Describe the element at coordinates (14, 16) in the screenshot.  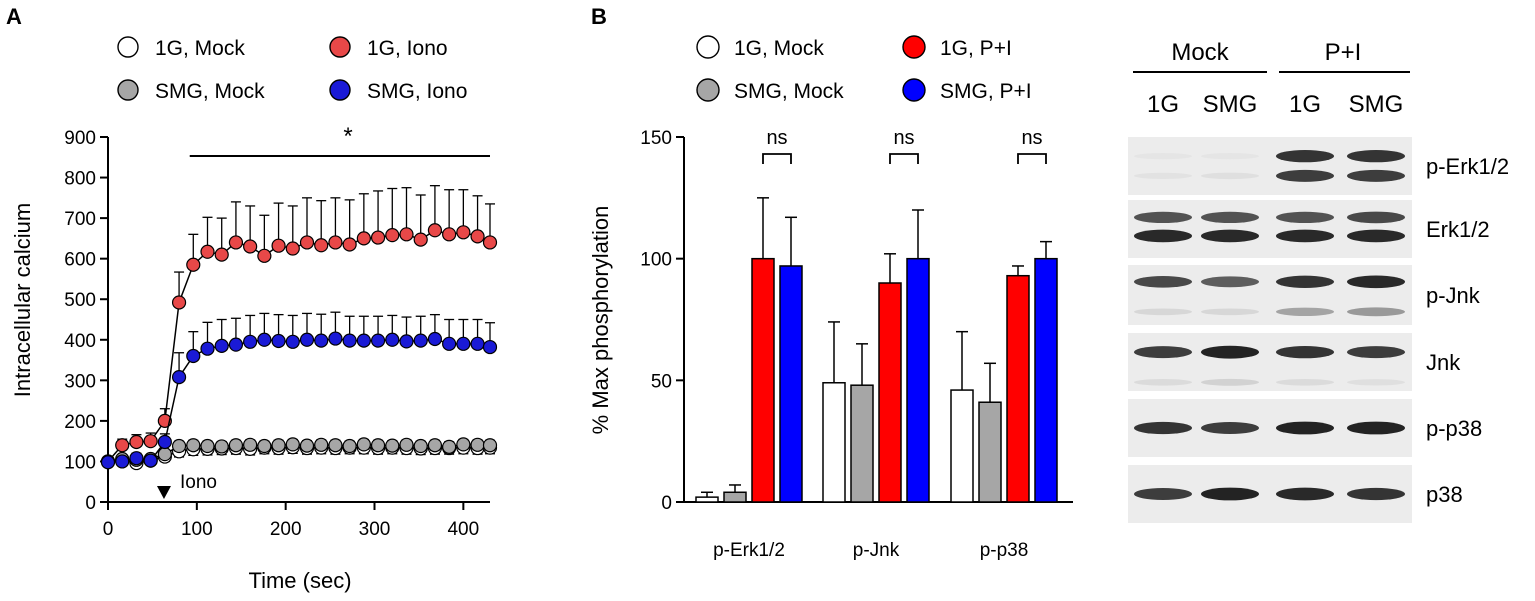
I see `panel-a-letter: A` at that location.